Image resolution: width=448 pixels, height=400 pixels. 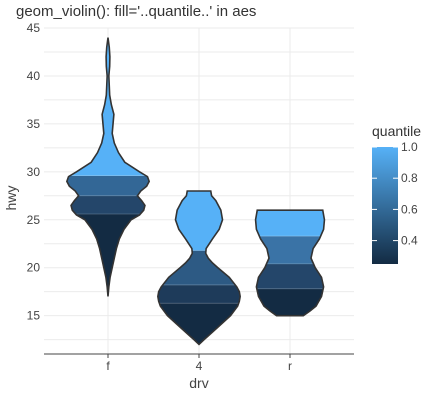 I want to click on y-tick-label: 25, so click(x=34, y=220).